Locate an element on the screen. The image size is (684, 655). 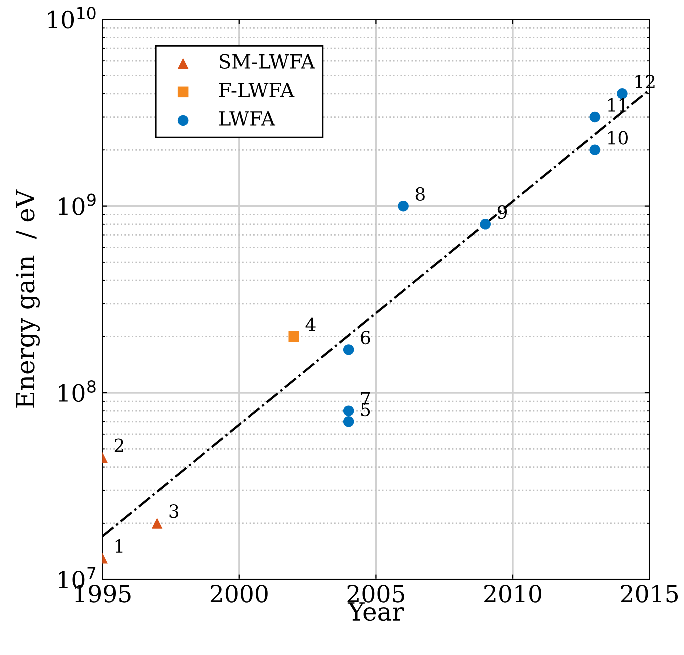
x-tick-label: 2005 is located at coordinates (376, 593).